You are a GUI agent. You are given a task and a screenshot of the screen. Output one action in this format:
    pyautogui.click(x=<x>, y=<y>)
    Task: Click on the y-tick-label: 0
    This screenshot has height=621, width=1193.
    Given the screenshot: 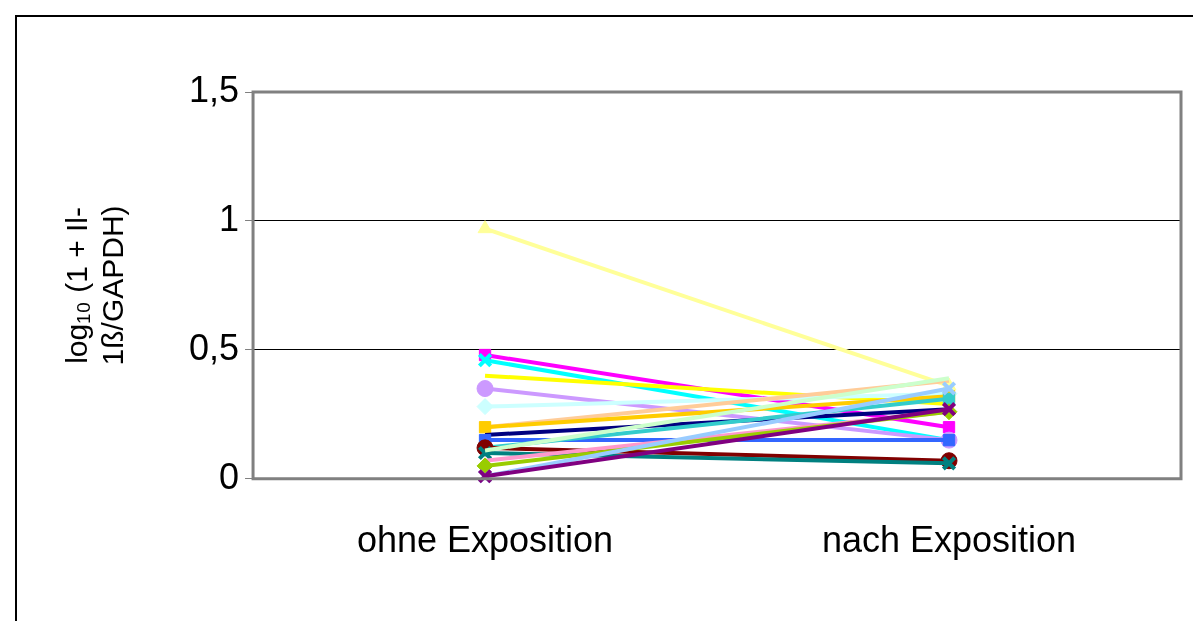 What is the action you would take?
    pyautogui.click(x=229, y=476)
    